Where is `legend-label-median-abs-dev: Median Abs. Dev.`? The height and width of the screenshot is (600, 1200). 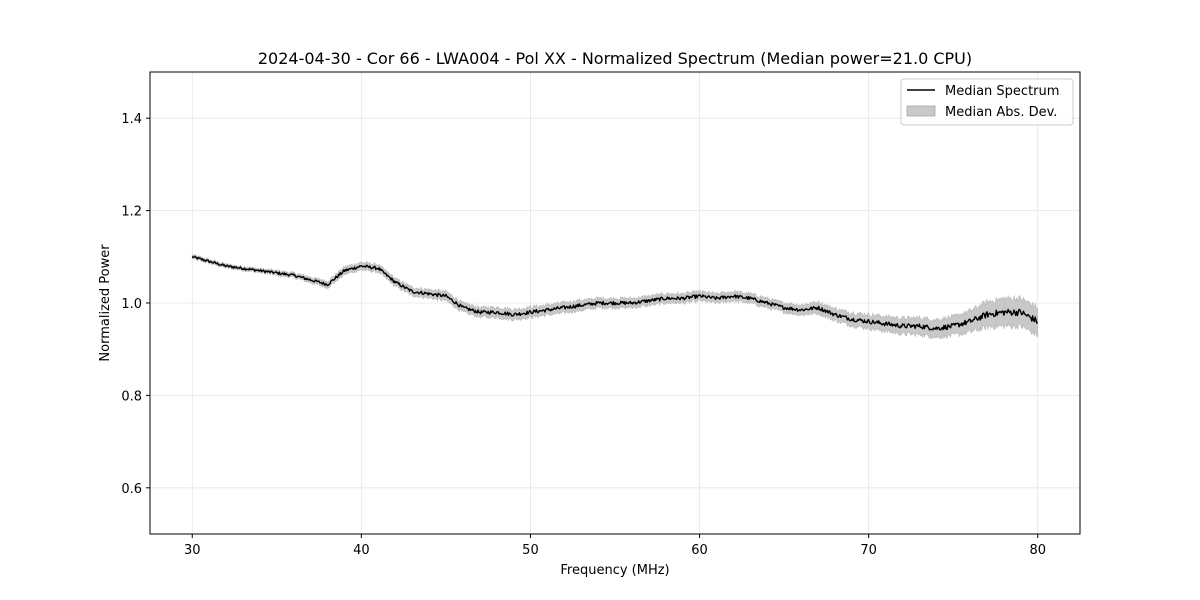 legend-label-median-abs-dev: Median Abs. Dev. is located at coordinates (1001, 112).